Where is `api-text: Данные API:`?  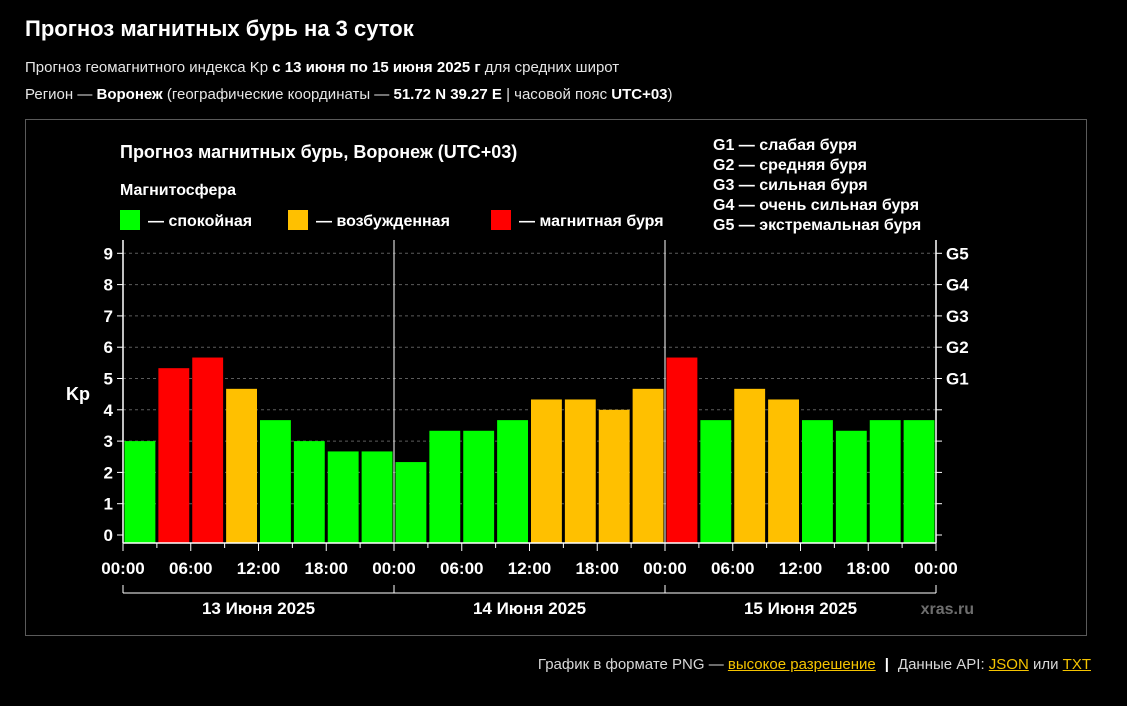 api-text: Данные API: is located at coordinates (943, 664).